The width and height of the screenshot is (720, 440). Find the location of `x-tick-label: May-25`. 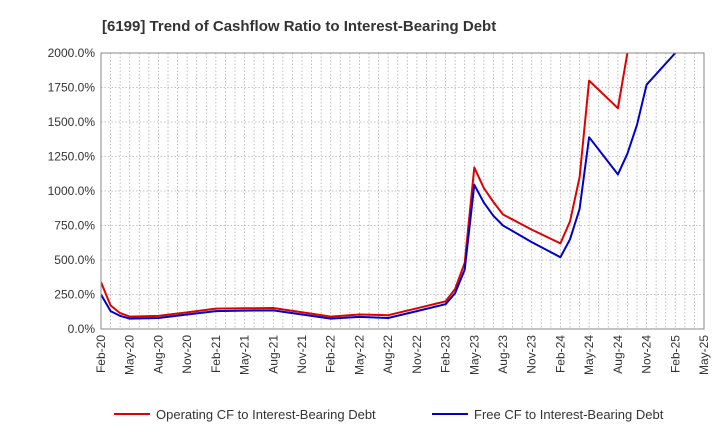

x-tick-label: May-25 is located at coordinates (704, 355).